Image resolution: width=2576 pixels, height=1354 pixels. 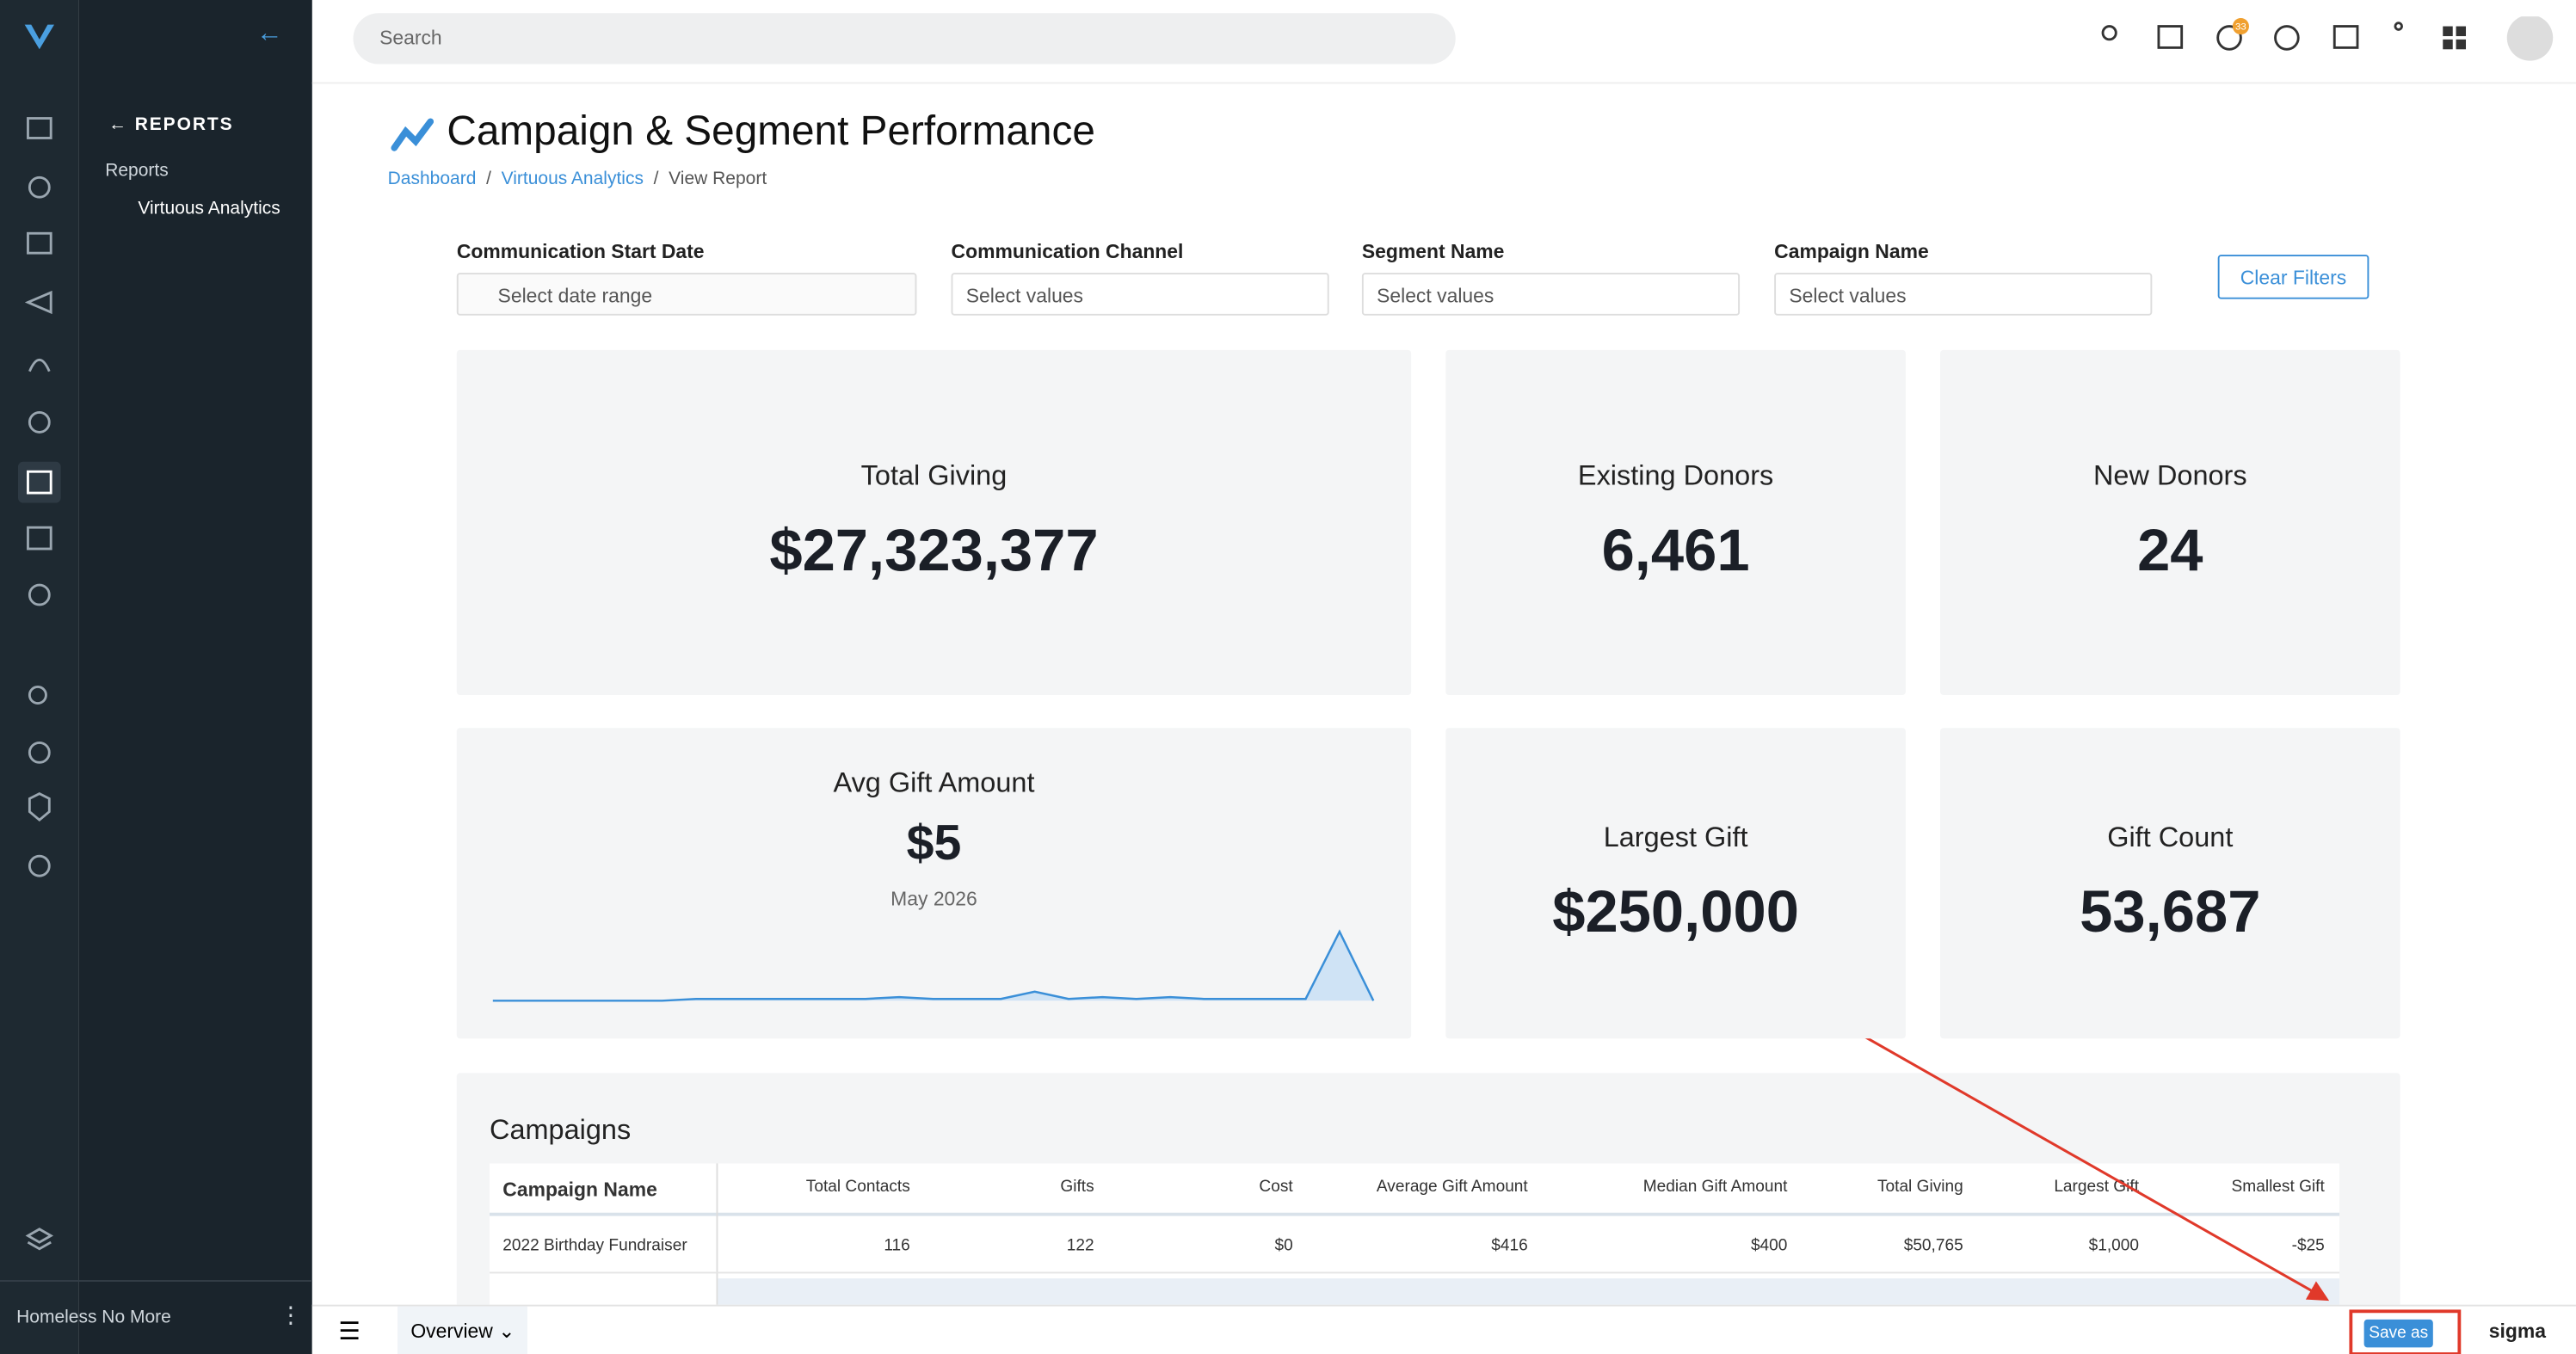 I want to click on column-header: Median Gift Amount, so click(x=1715, y=1187).